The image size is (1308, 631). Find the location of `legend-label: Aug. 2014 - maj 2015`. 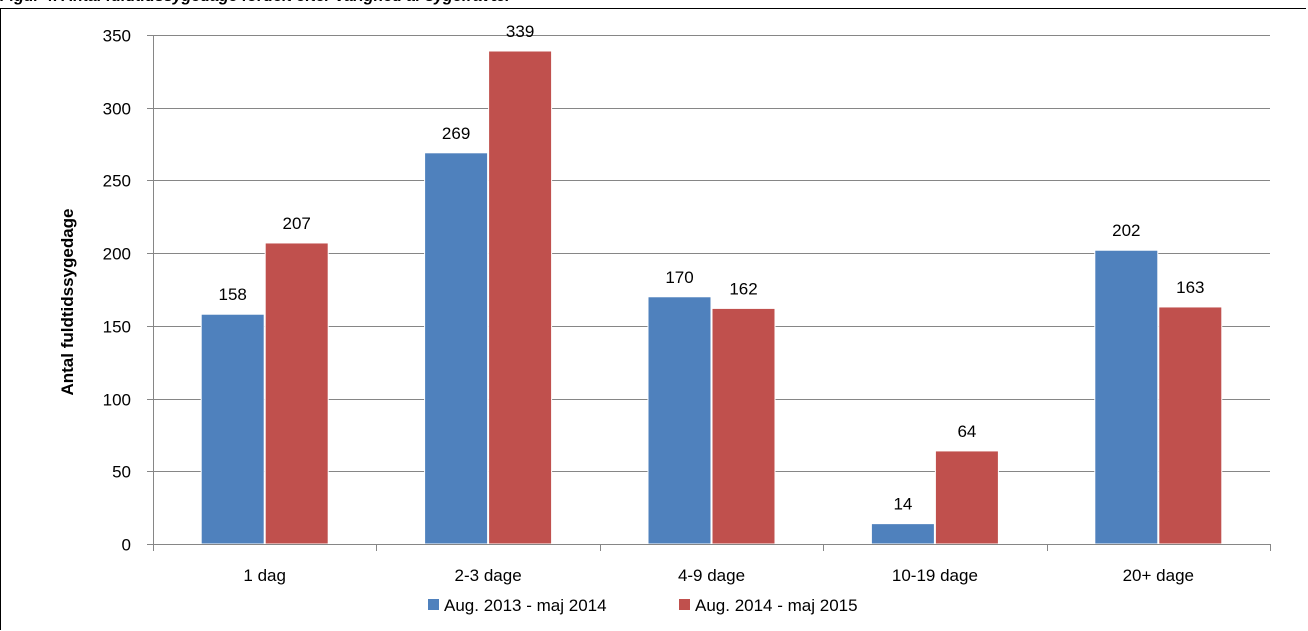

legend-label: Aug. 2014 - maj 2015 is located at coordinates (776, 605).